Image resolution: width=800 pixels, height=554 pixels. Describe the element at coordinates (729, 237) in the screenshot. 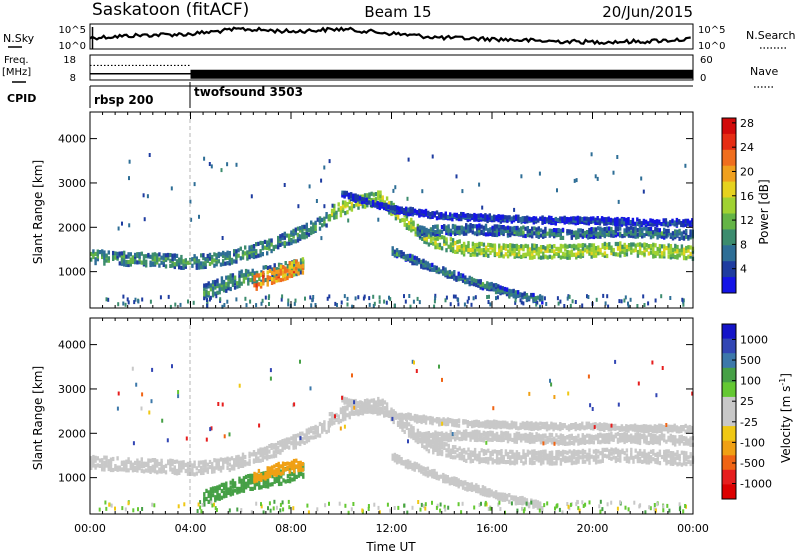

I see `colorbar-swatch` at that location.